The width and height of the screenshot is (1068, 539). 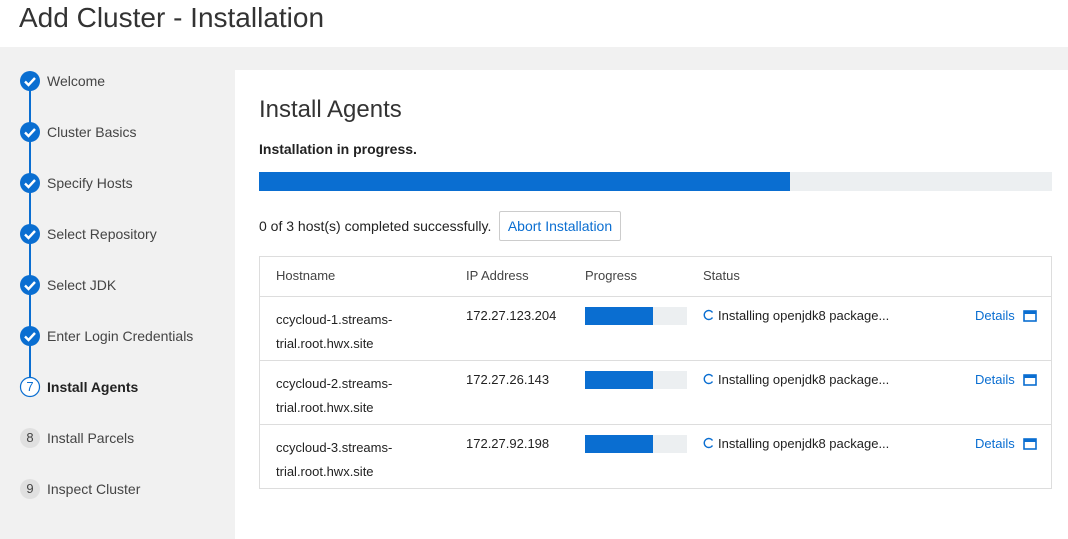 I want to click on step-number: 9, so click(x=30, y=488).